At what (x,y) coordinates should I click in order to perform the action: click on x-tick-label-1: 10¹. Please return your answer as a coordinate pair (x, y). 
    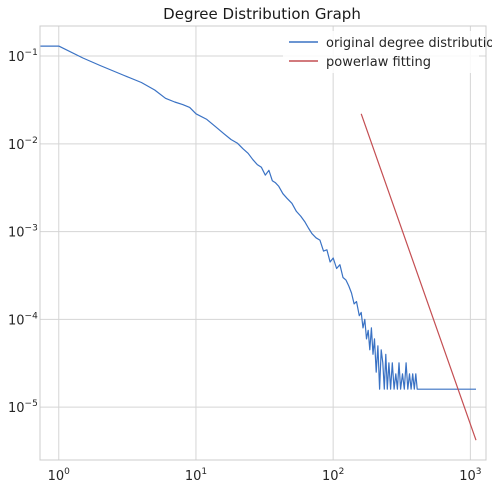
    Looking at the image, I should click on (196, 475).